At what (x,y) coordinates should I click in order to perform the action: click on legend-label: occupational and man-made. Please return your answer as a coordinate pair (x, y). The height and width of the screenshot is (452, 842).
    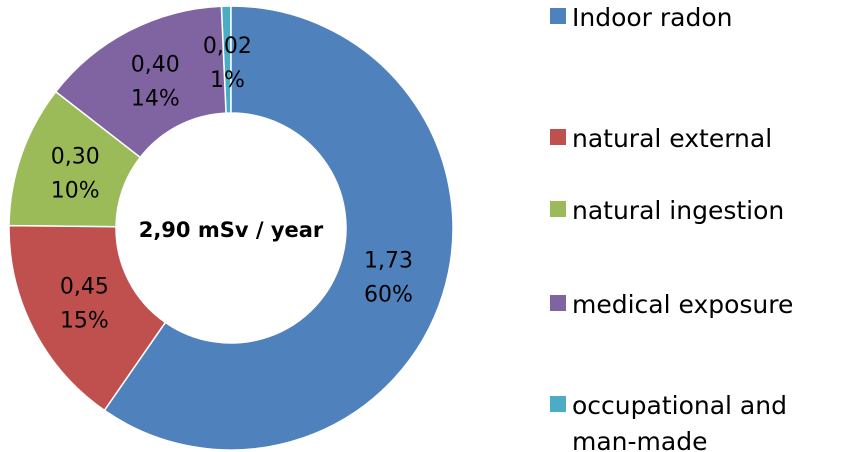
    Looking at the image, I should click on (679, 421).